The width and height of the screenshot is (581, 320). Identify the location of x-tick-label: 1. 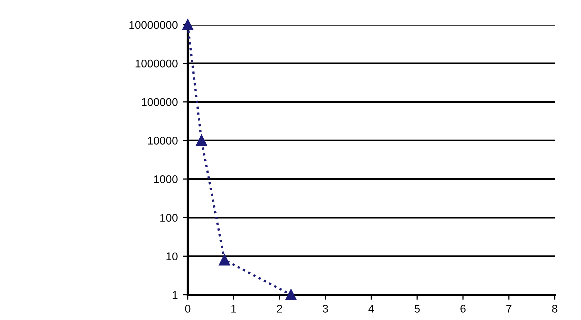
(234, 309).